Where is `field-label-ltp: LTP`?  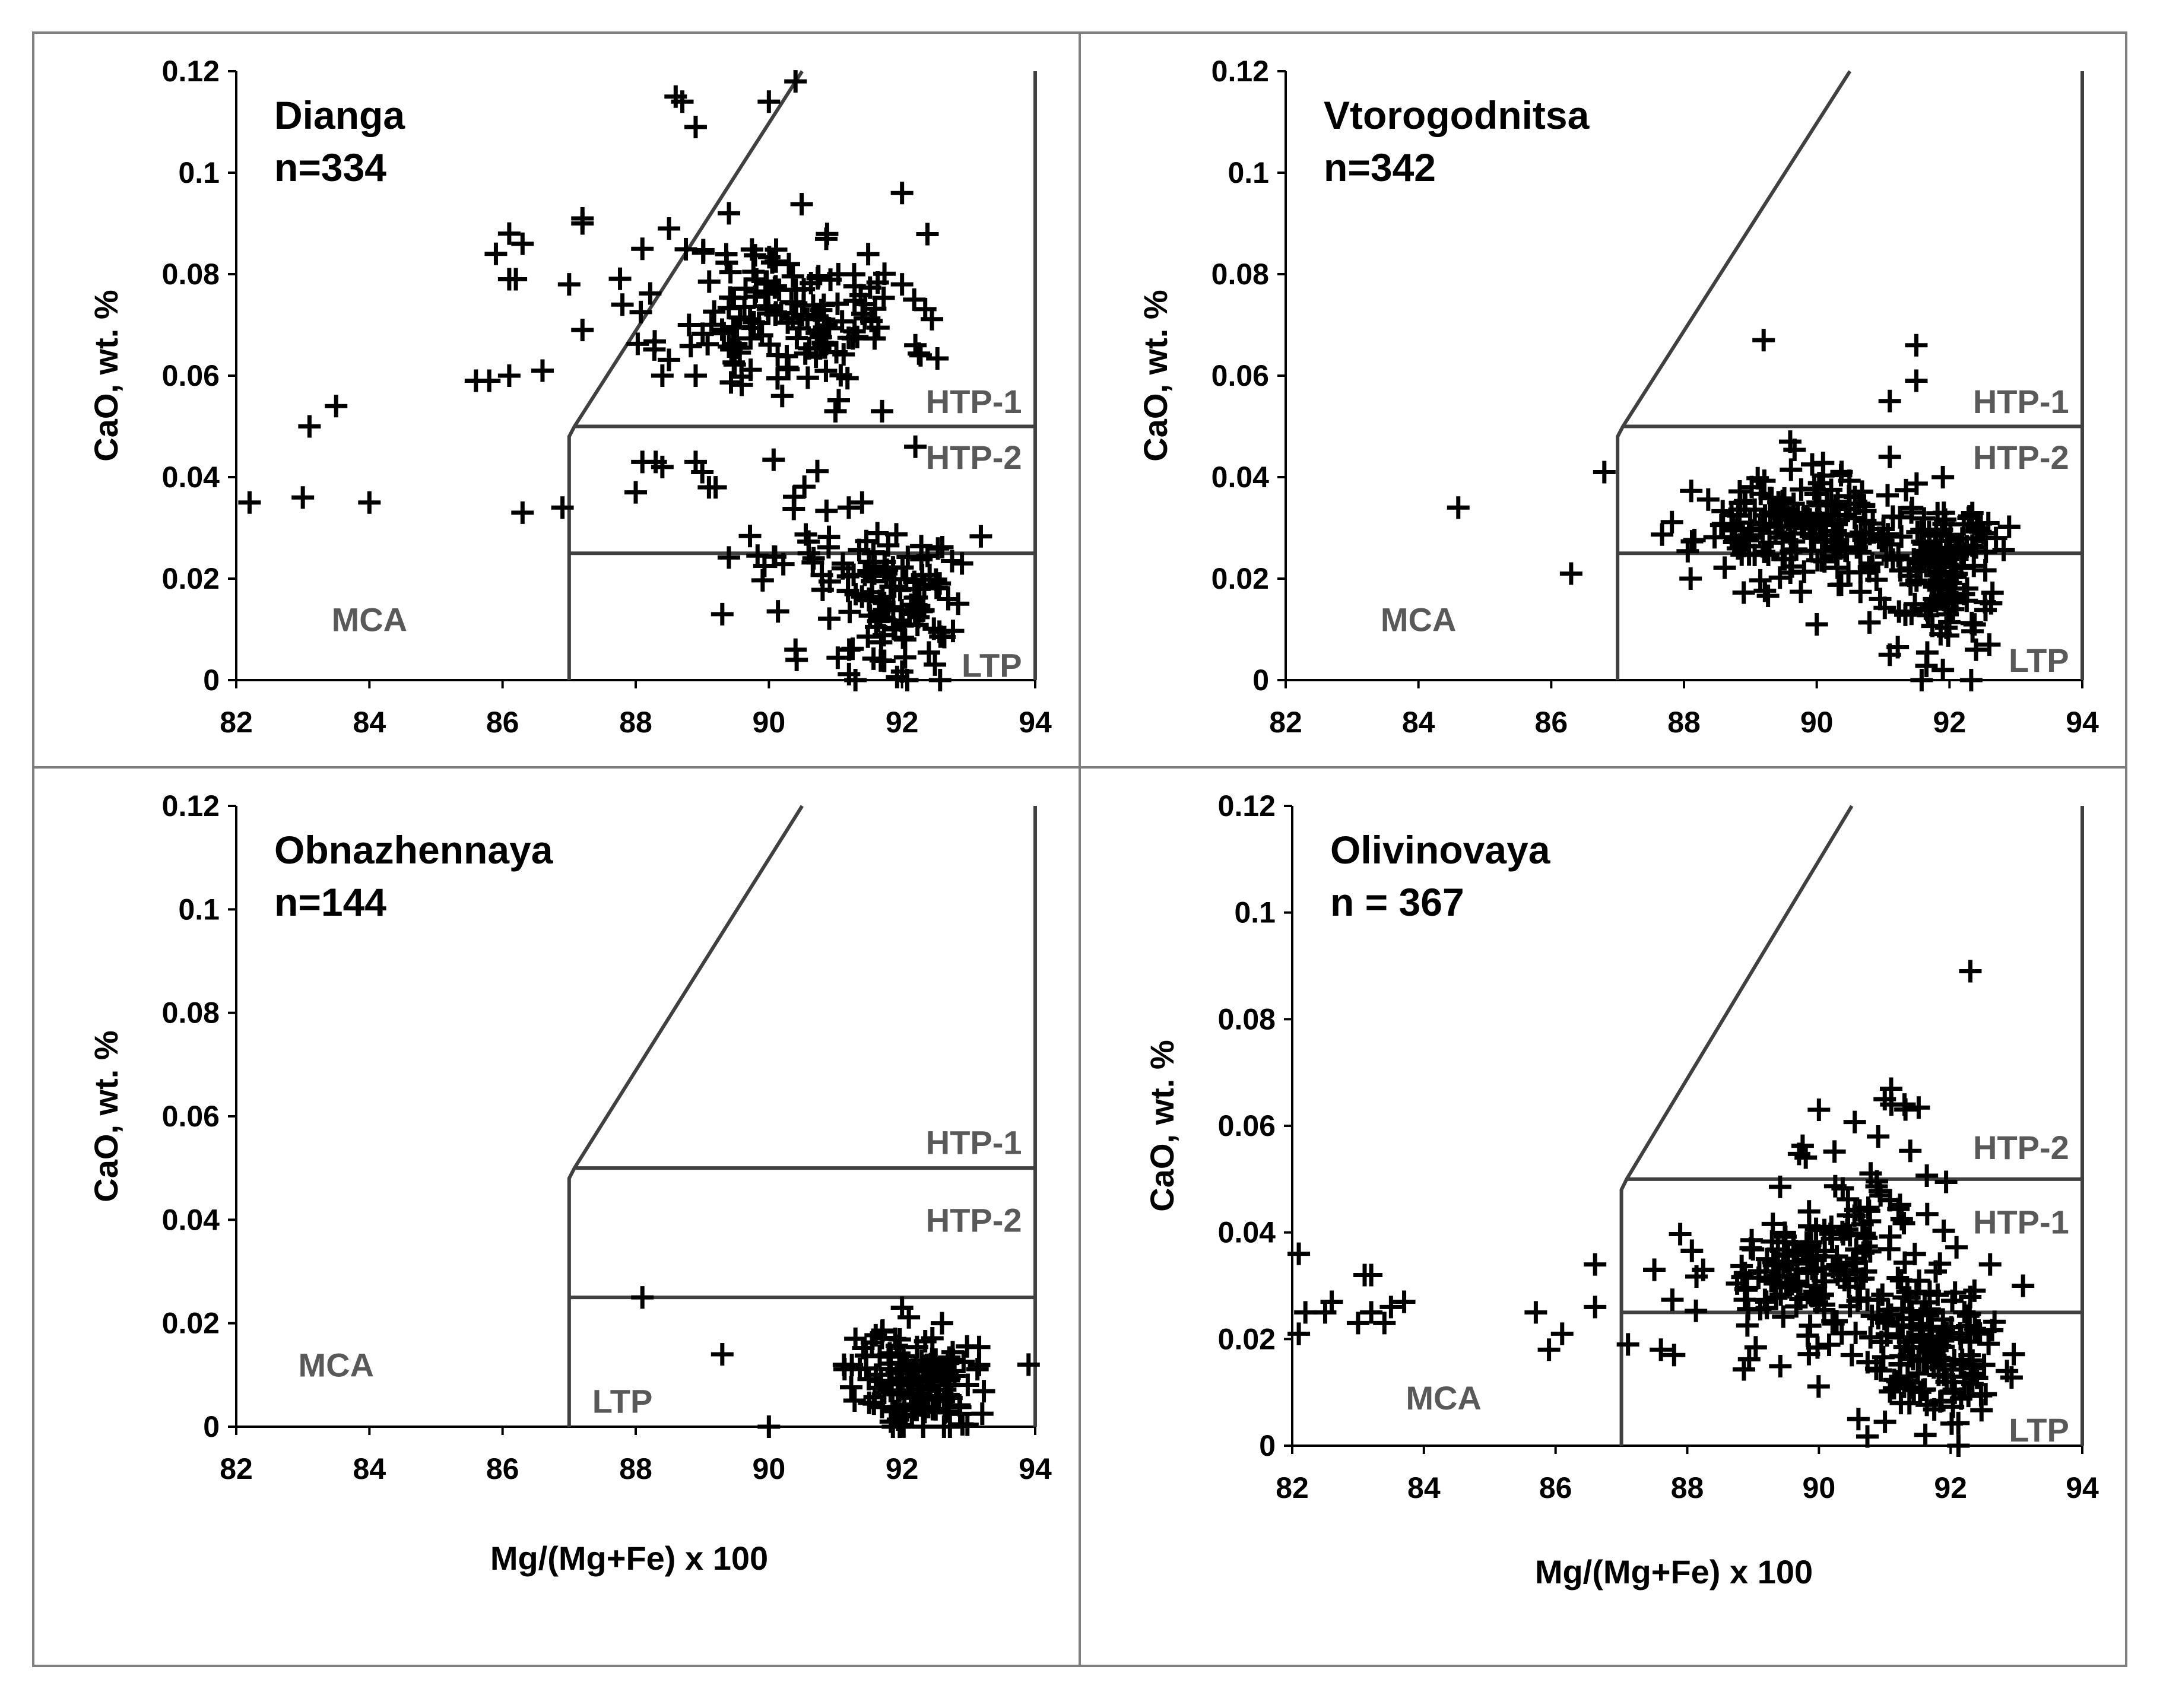
field-label-ltp: LTP is located at coordinates (622, 1401).